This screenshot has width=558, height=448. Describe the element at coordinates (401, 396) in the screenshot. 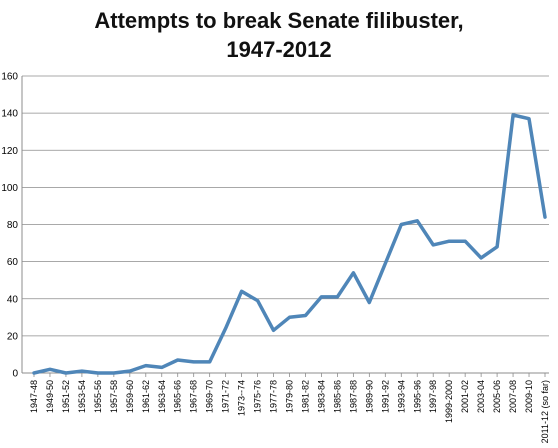

I see `x-tick-label: 1993-94` at that location.